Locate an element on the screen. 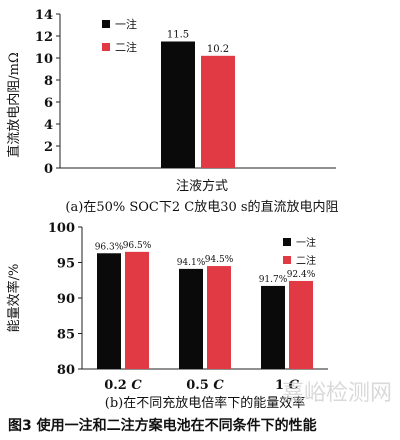 The width and height of the screenshot is (400, 440). chart-b-data-label: 92.4% is located at coordinates (301, 275).